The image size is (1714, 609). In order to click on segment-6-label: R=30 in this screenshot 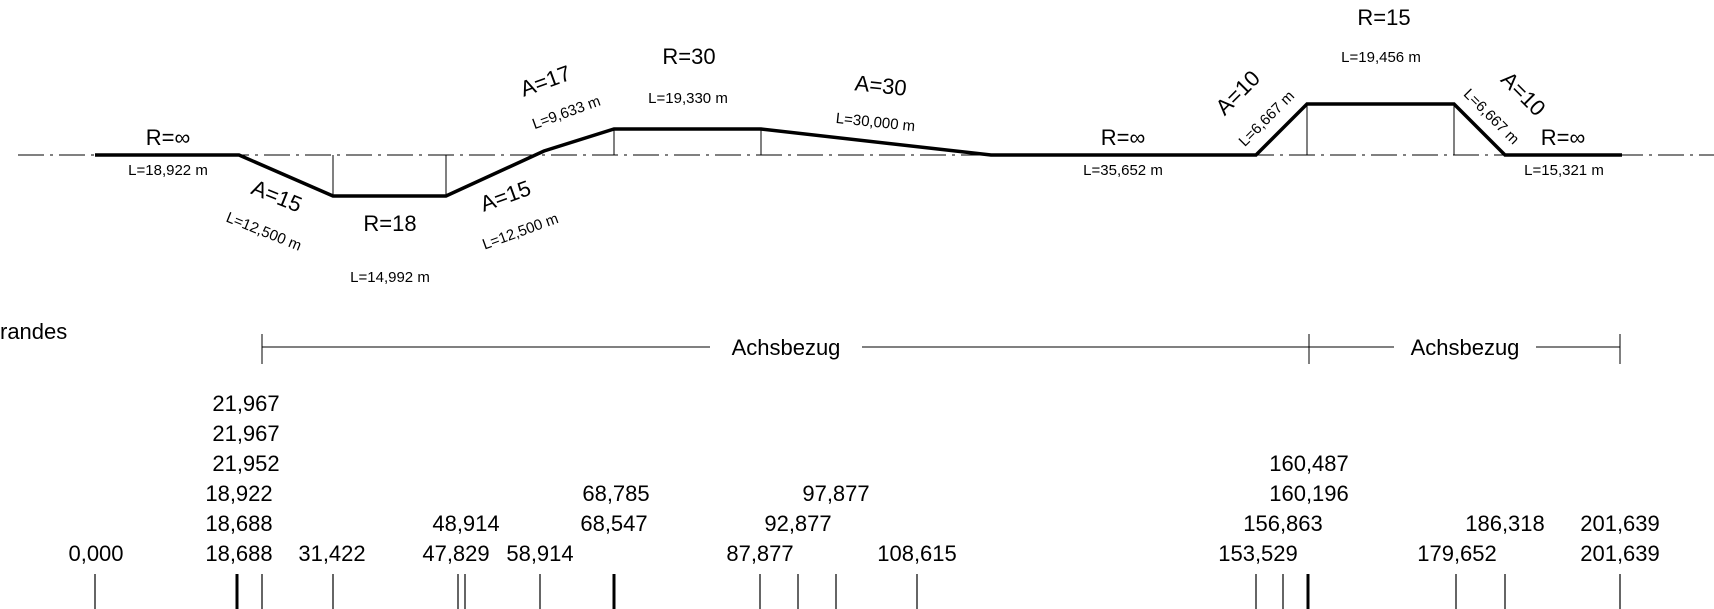, I will do `click(688, 56)`.